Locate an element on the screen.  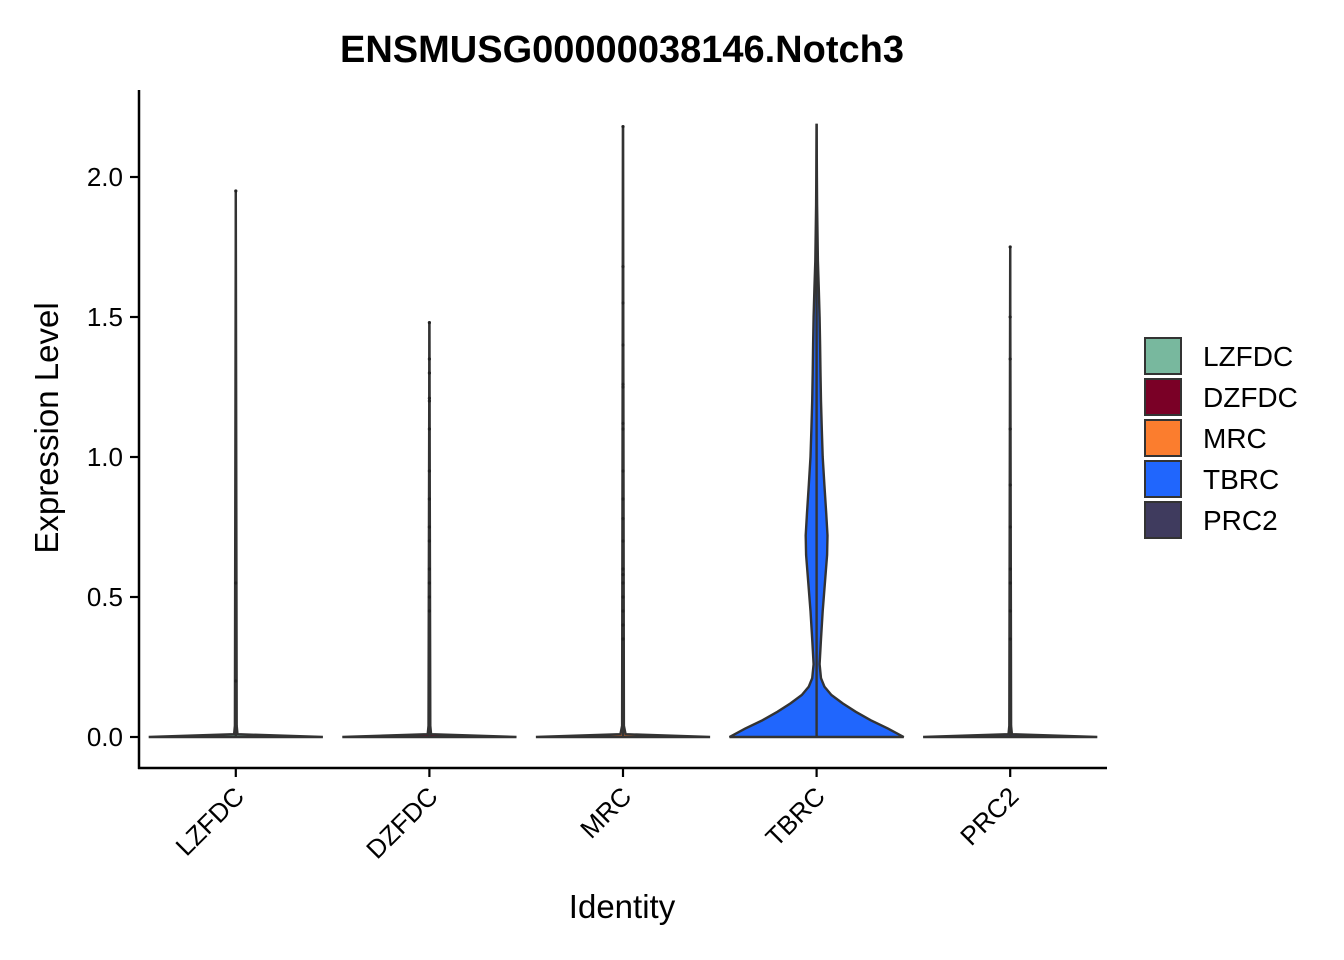
y-axis-ticks: 0.0 0.5 1.0 1.5 2.0 is located at coordinates (113, 457).